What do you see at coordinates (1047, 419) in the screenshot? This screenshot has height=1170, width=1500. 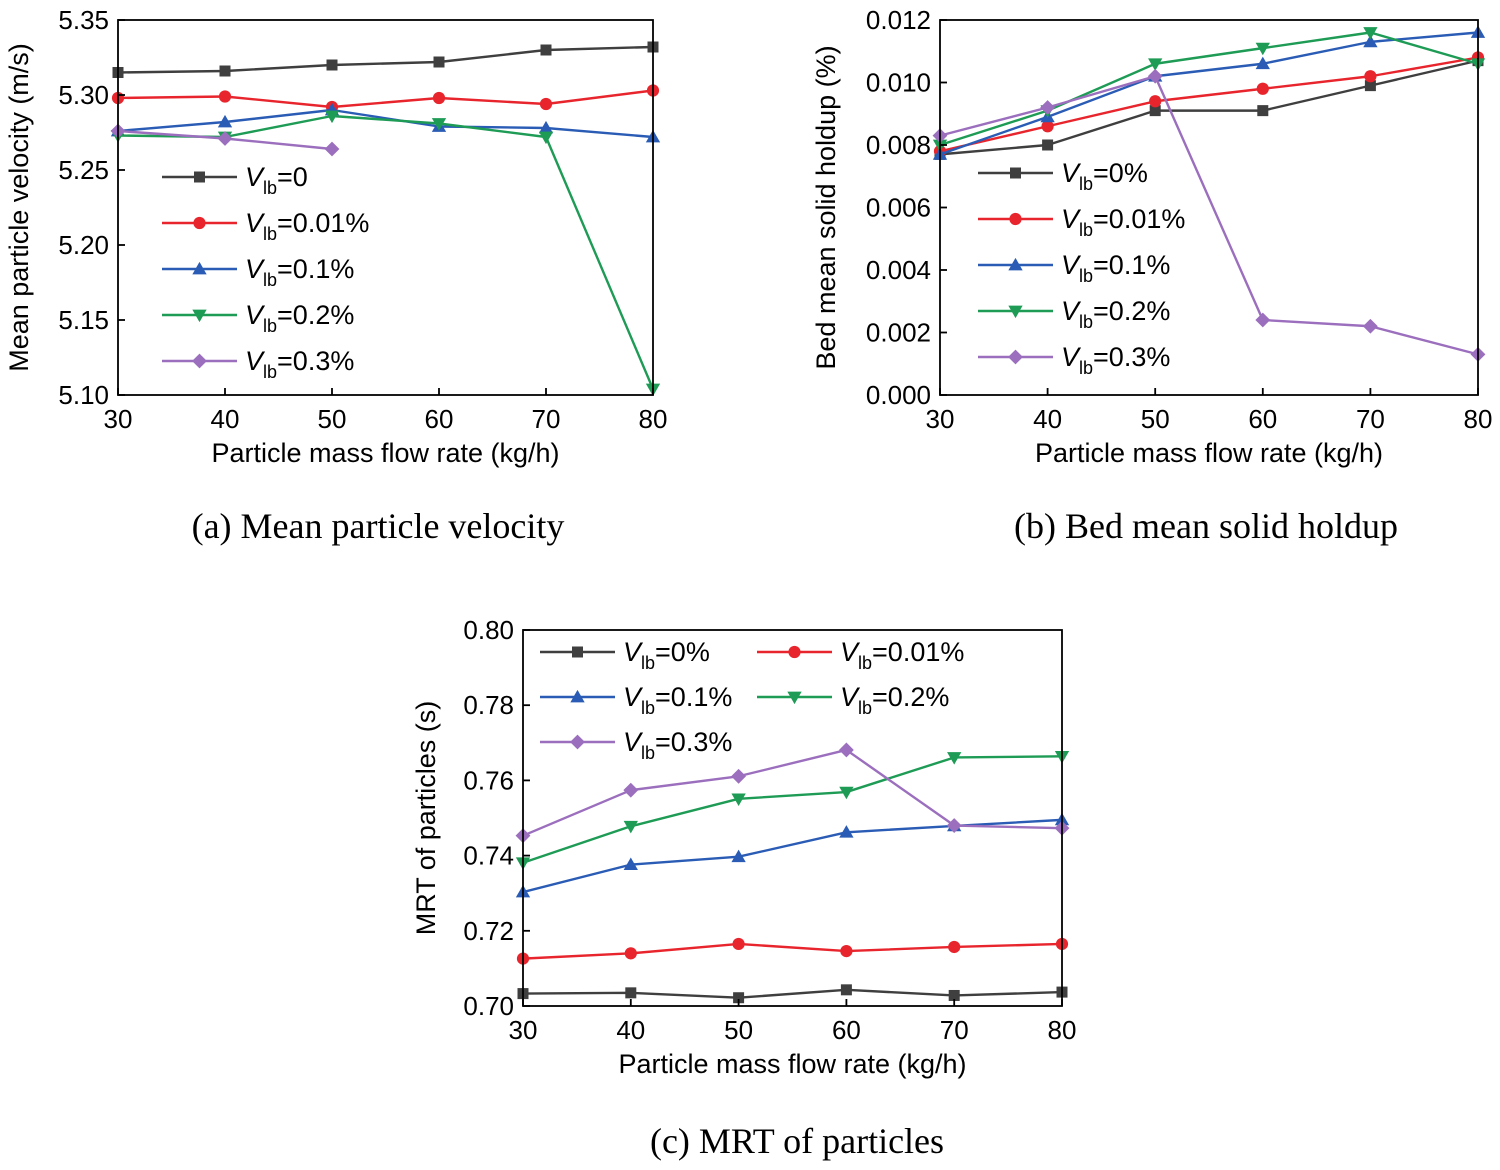 I see `x-tick-label-40: 40` at bounding box center [1047, 419].